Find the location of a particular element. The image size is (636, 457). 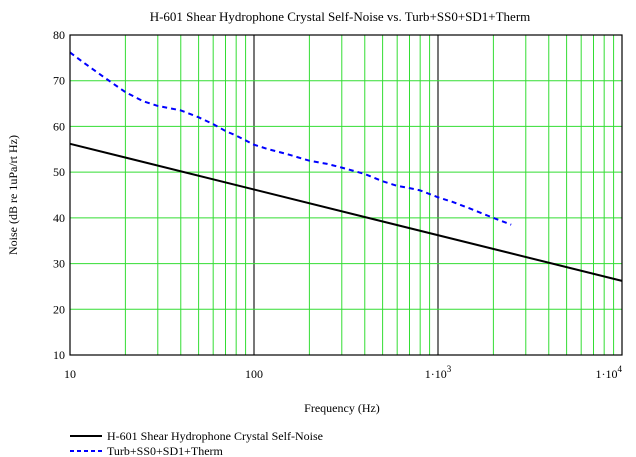

y-tick-label: 20 is located at coordinates (59, 309).